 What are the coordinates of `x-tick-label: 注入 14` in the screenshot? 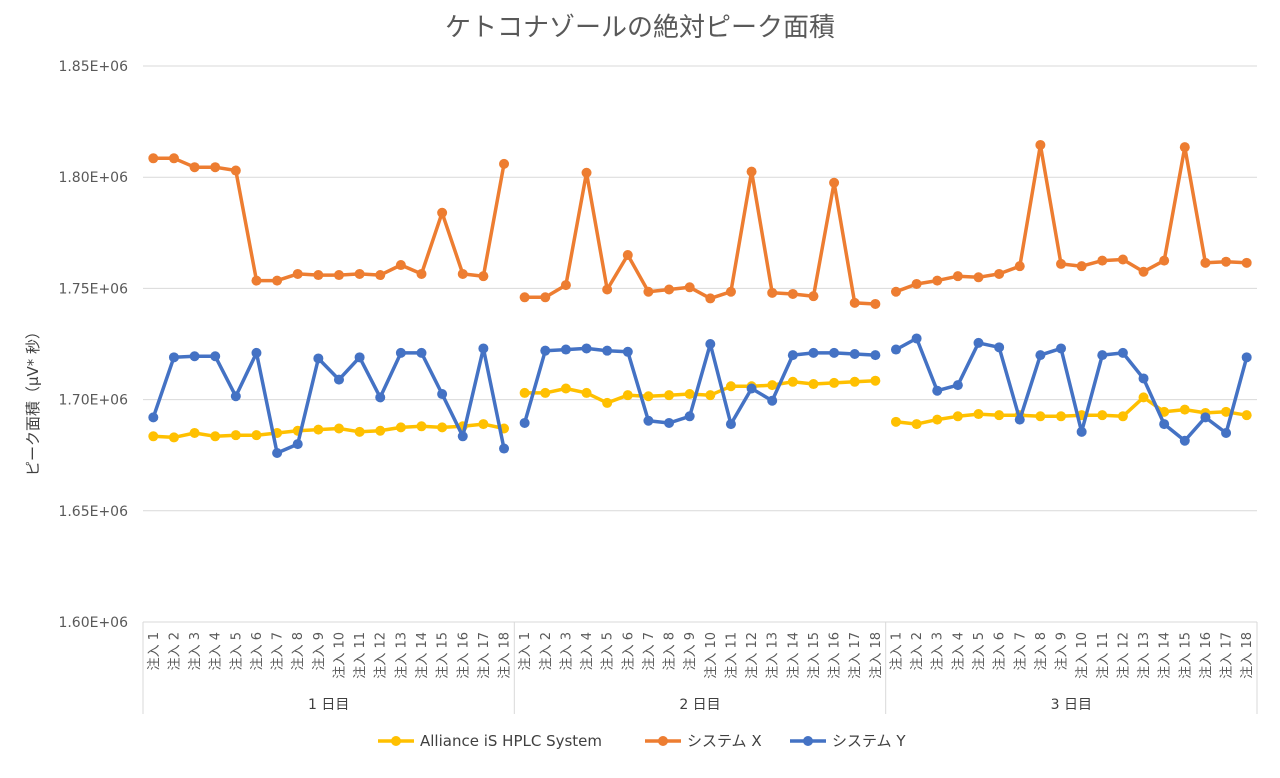 It's located at (422, 655).